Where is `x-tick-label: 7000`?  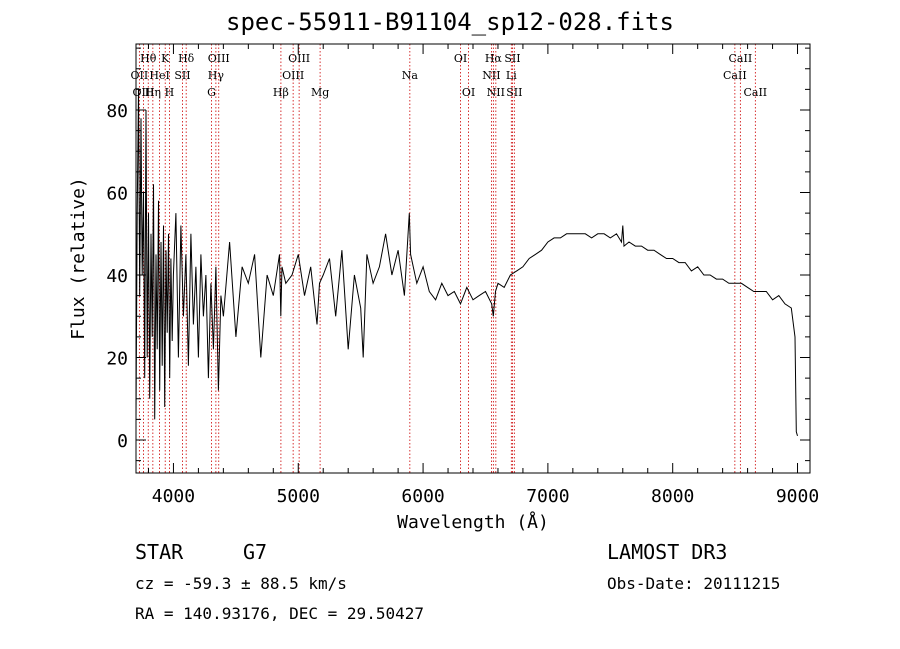 x-tick-label: 7000 is located at coordinates (547, 496).